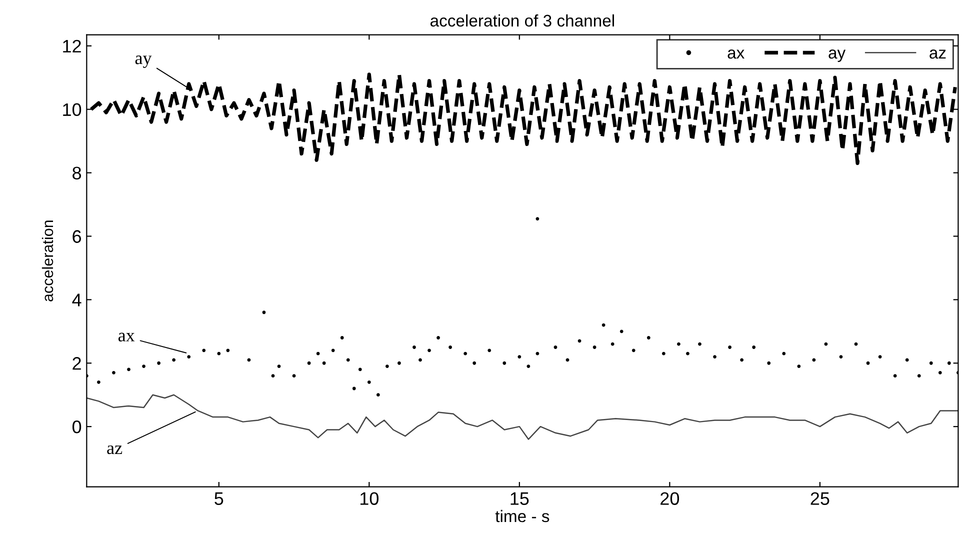  I want to click on y-tick-label: 2, so click(76, 363).